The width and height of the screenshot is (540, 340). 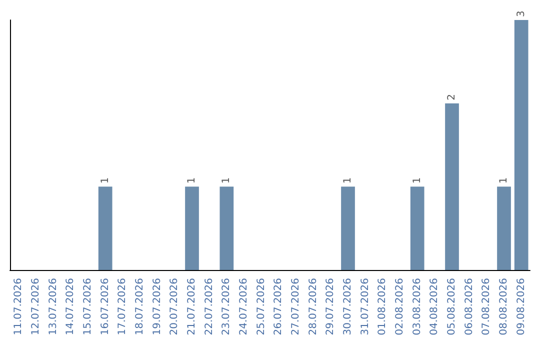 I want to click on x-tick-label: 03.08.2026, so click(x=417, y=307).